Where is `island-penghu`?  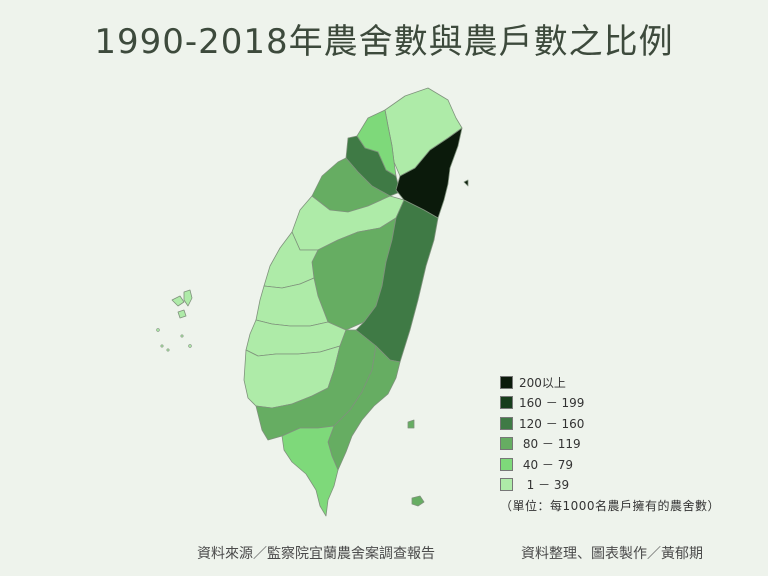
island-penghu is located at coordinates (178, 301).